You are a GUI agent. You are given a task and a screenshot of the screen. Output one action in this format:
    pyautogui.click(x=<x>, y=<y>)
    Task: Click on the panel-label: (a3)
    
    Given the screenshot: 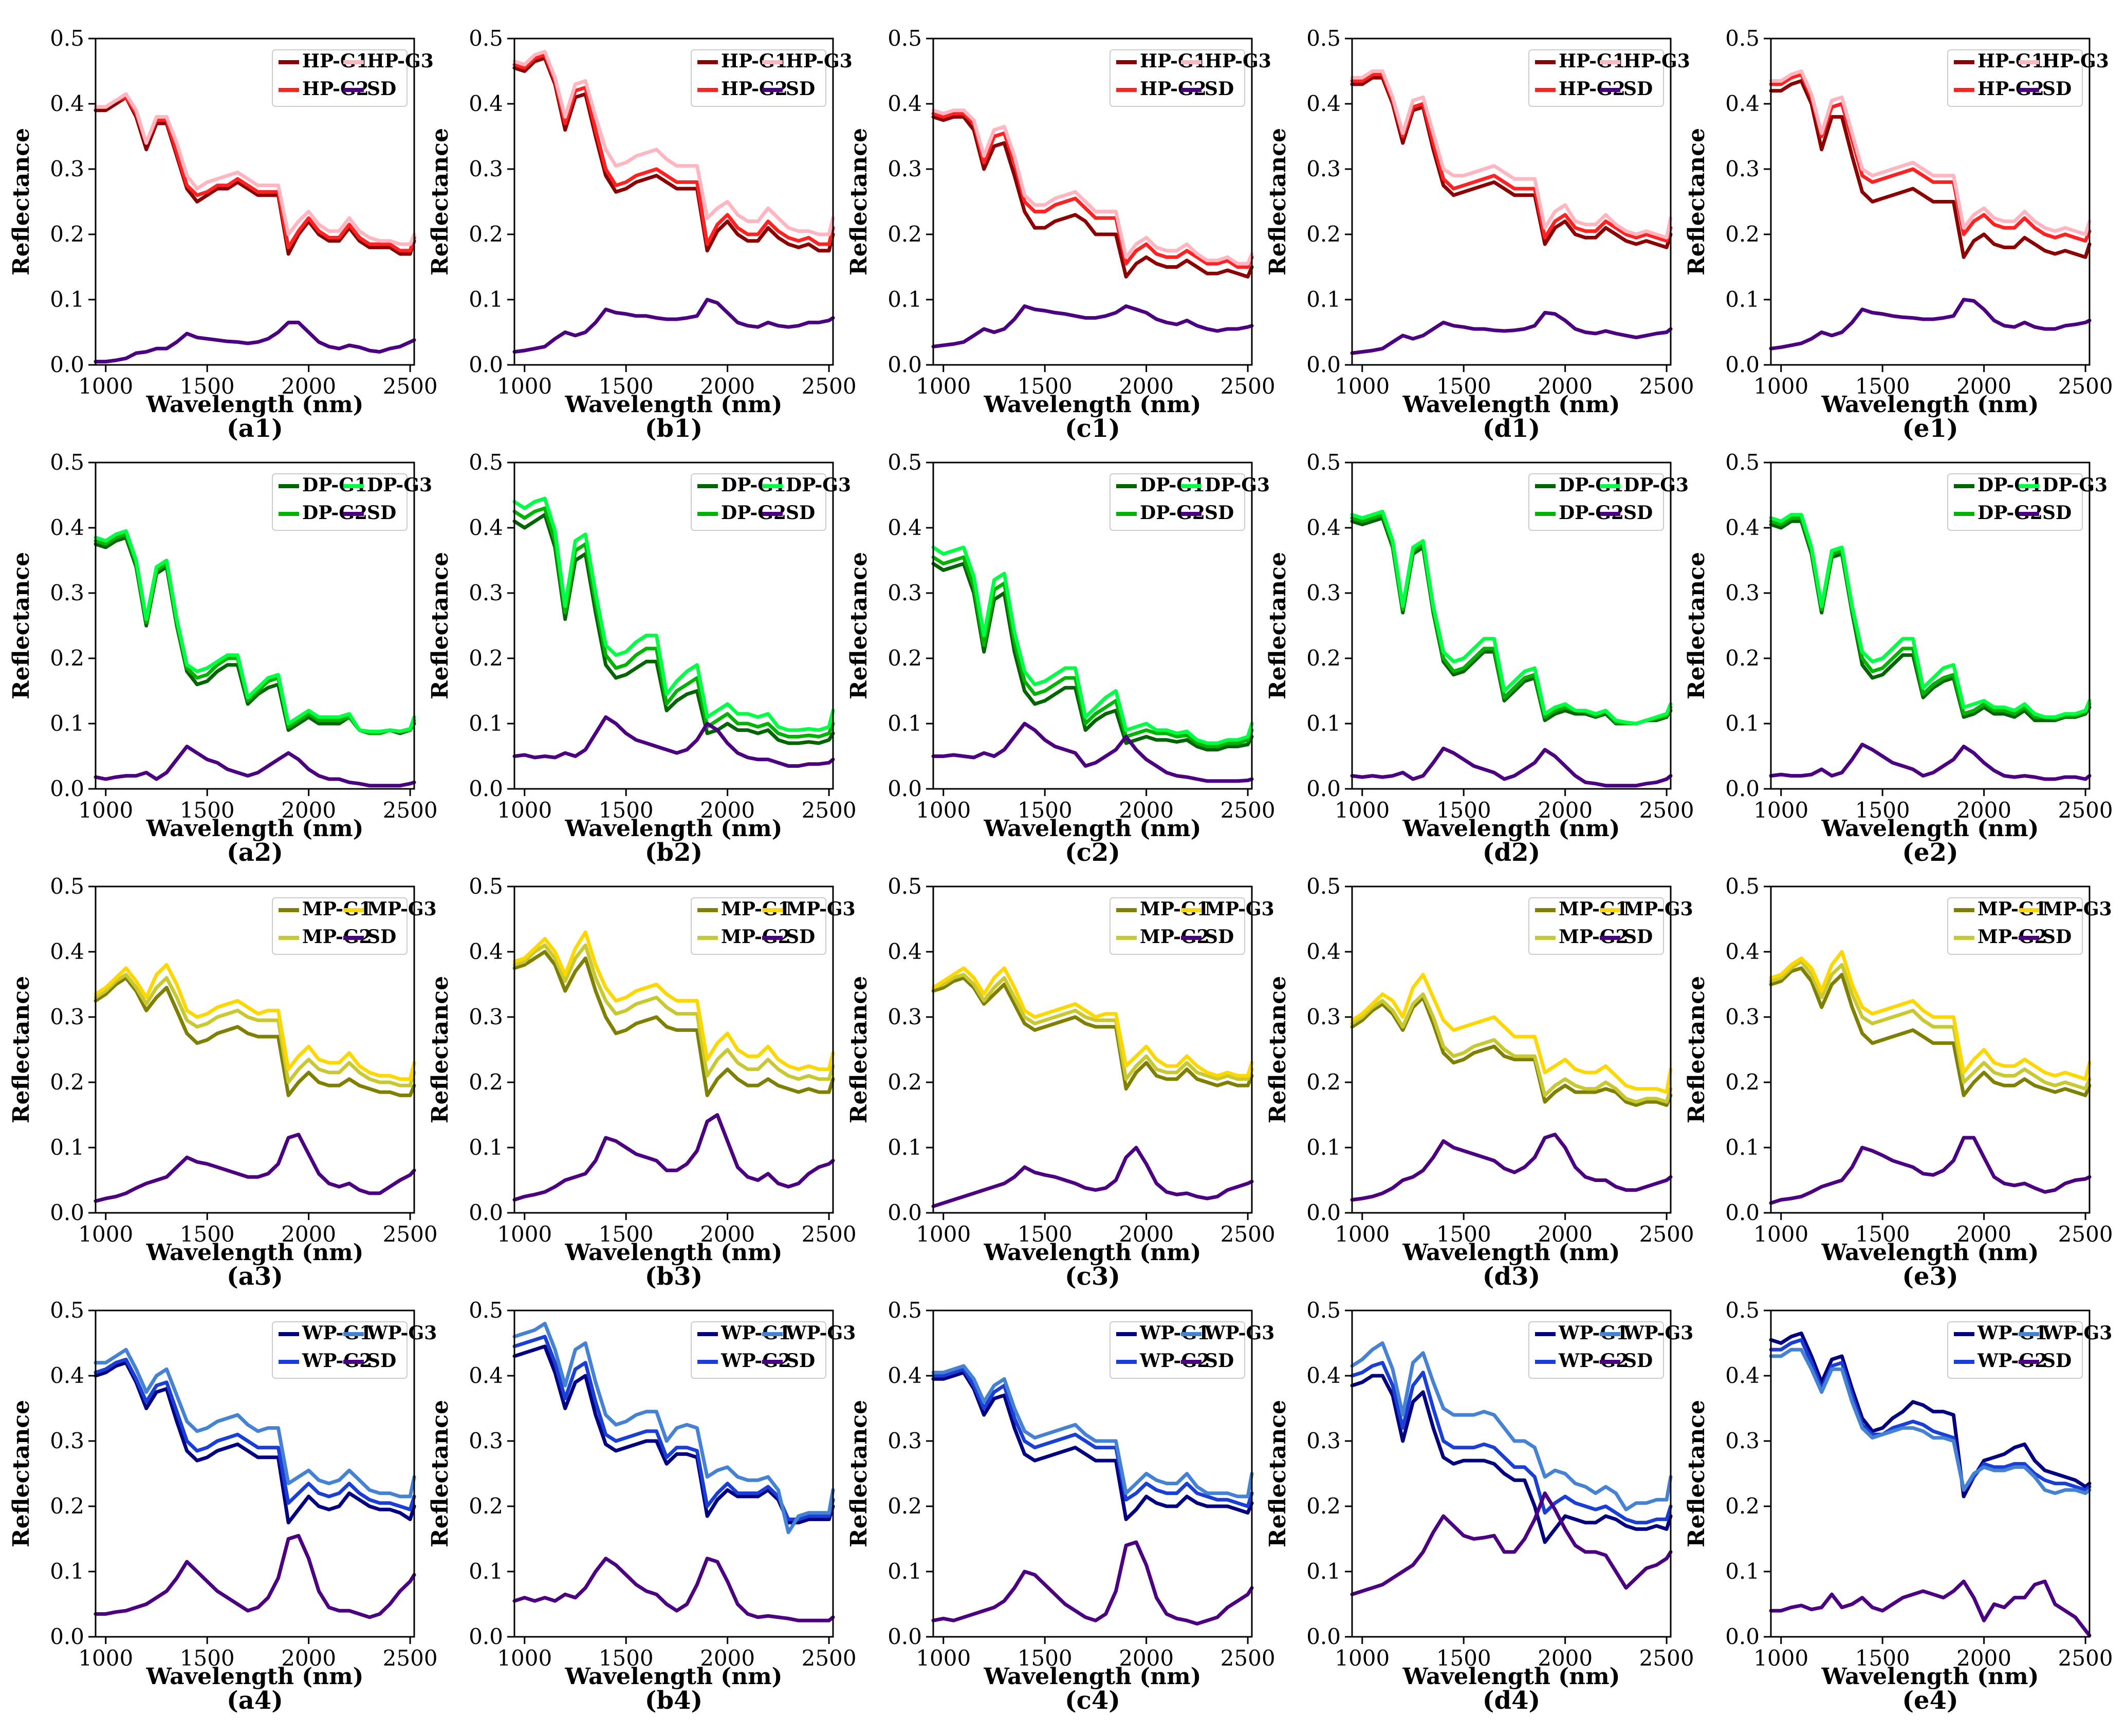 What is the action you would take?
    pyautogui.click(x=255, y=1276)
    